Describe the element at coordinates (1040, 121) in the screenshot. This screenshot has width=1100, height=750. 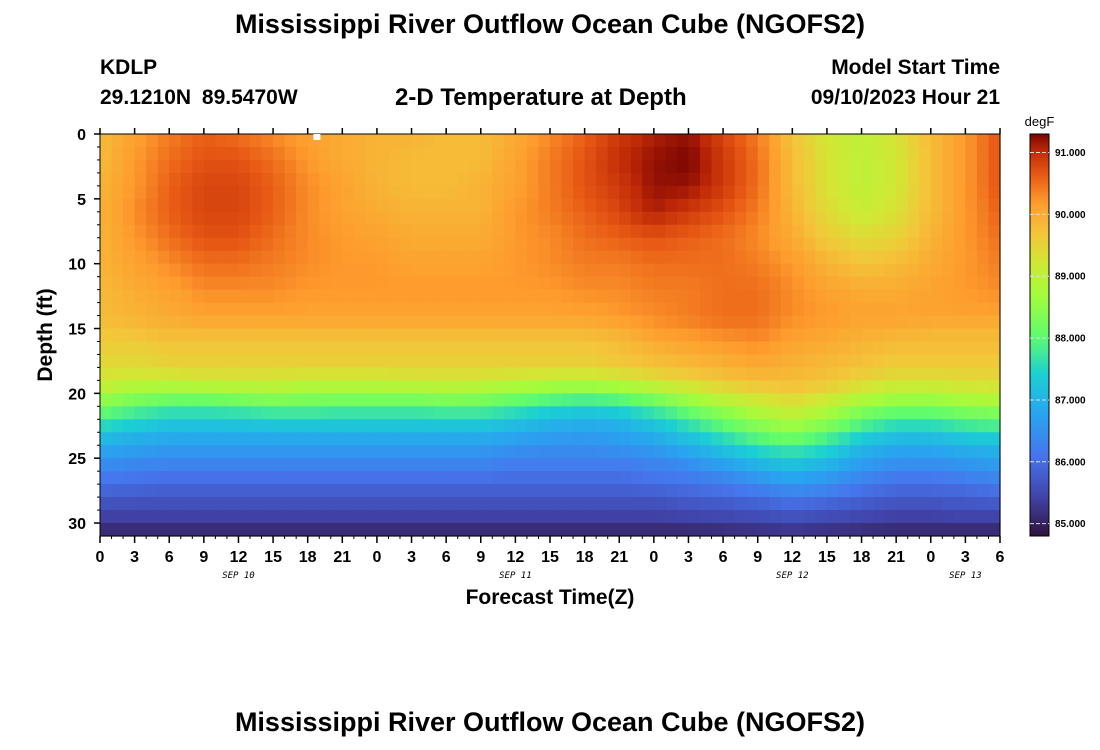
I see `colorbar-unit-label: degF` at that location.